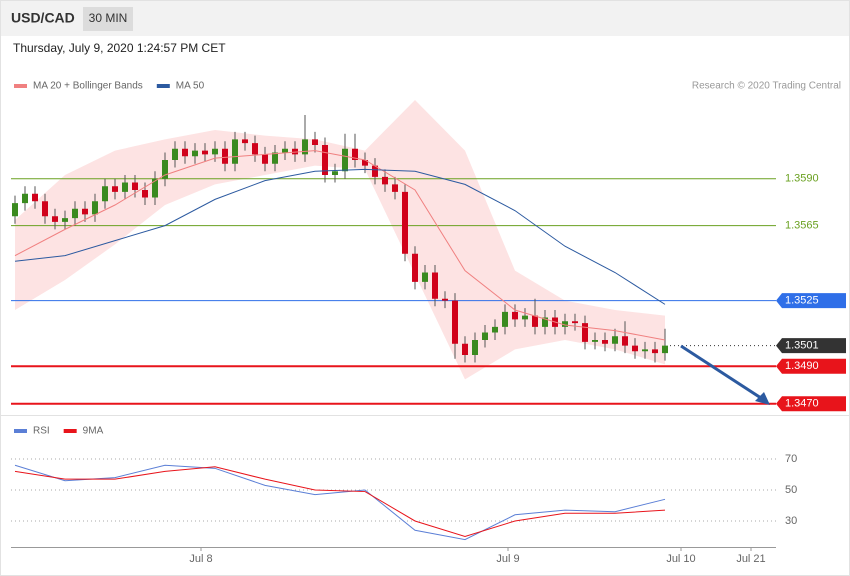 The image size is (850, 576). Describe the element at coordinates (200, 559) in the screenshot. I see `x-tick-label: Jul 8` at that location.